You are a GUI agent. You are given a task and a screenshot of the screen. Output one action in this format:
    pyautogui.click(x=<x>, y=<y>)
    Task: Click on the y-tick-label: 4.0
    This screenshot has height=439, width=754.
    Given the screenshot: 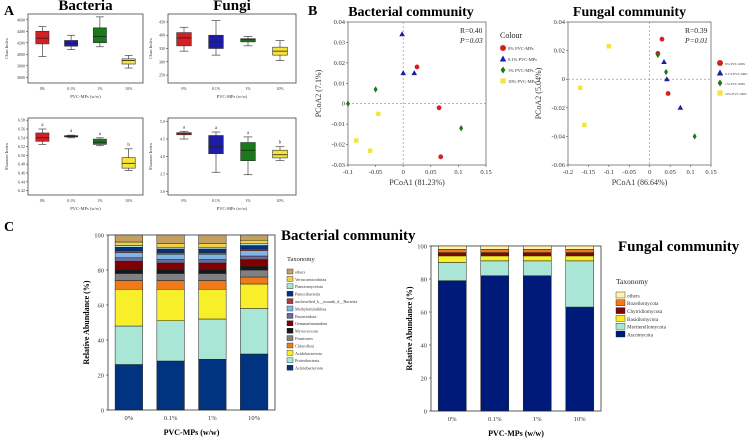 What is the action you would take?
    pyautogui.click(x=162, y=156)
    